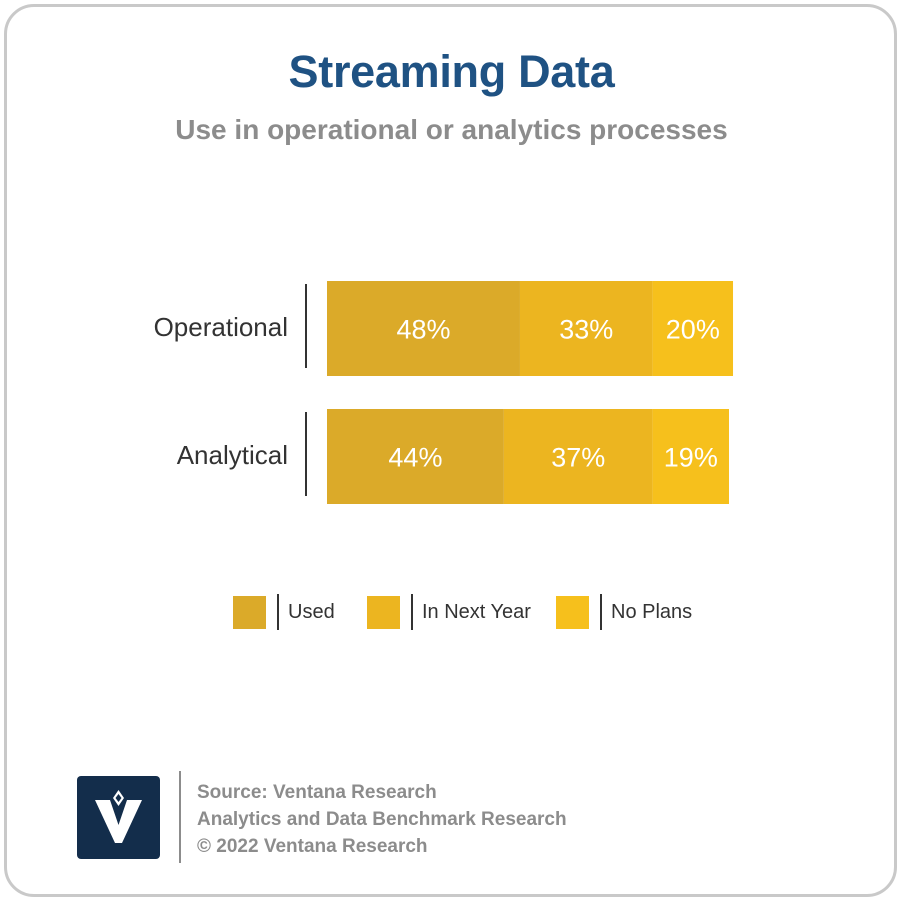 This screenshot has height=903, width=903. Describe the element at coordinates (652, 611) in the screenshot. I see `legend-label-no-plans: No Plans` at that location.